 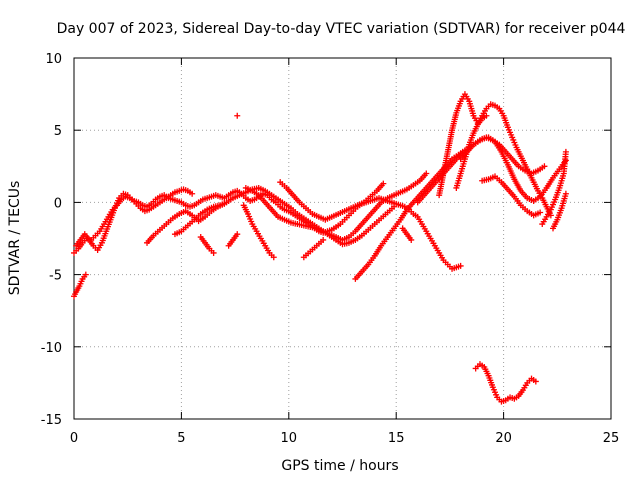 I want to click on series-arc-k, so click(x=313, y=248).